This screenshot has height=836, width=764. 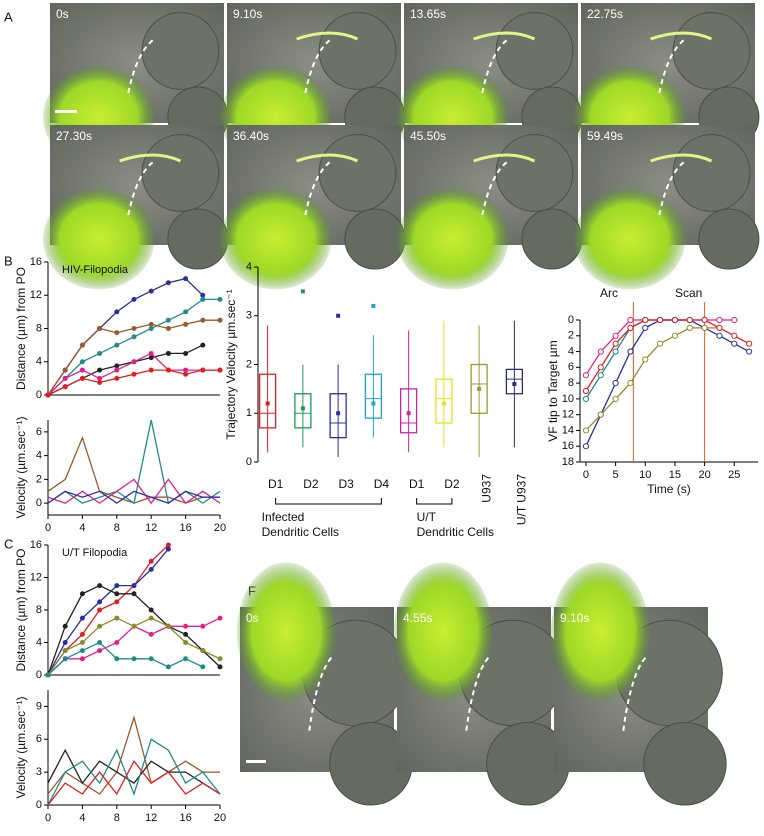 What do you see at coordinates (151, 528) in the screenshot?
I see `x-tick-label: 12` at bounding box center [151, 528].